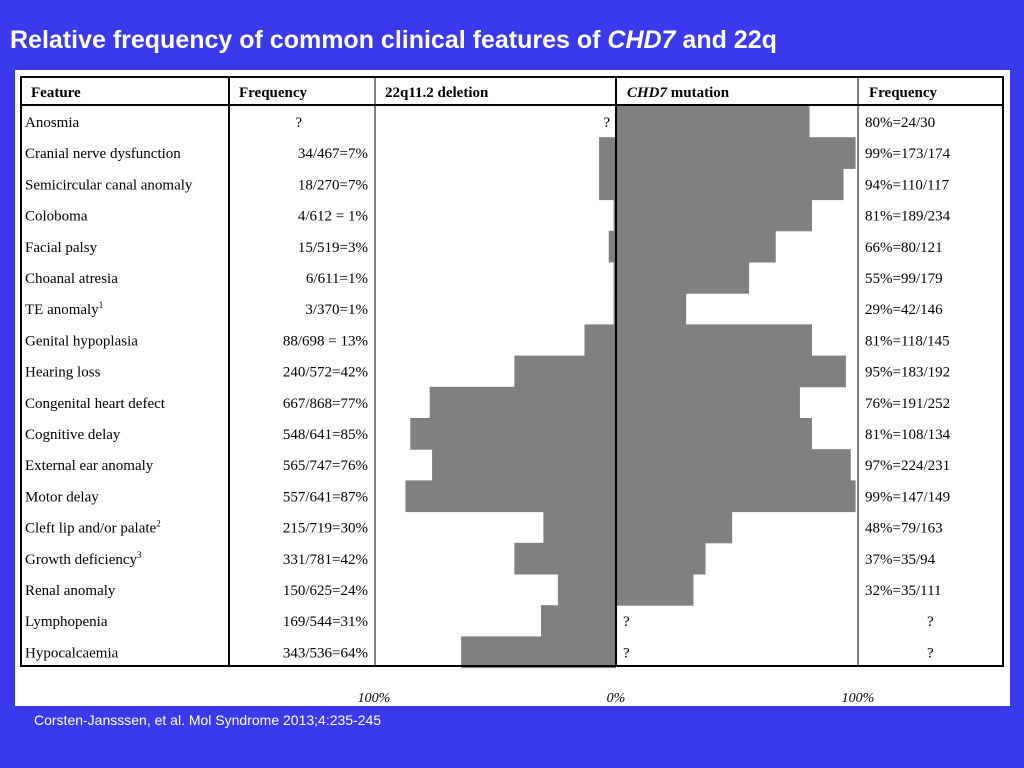 This screenshot has width=1024, height=768. What do you see at coordinates (336, 310) in the screenshot?
I see `deletion-frequency: 3/370=1%` at bounding box center [336, 310].